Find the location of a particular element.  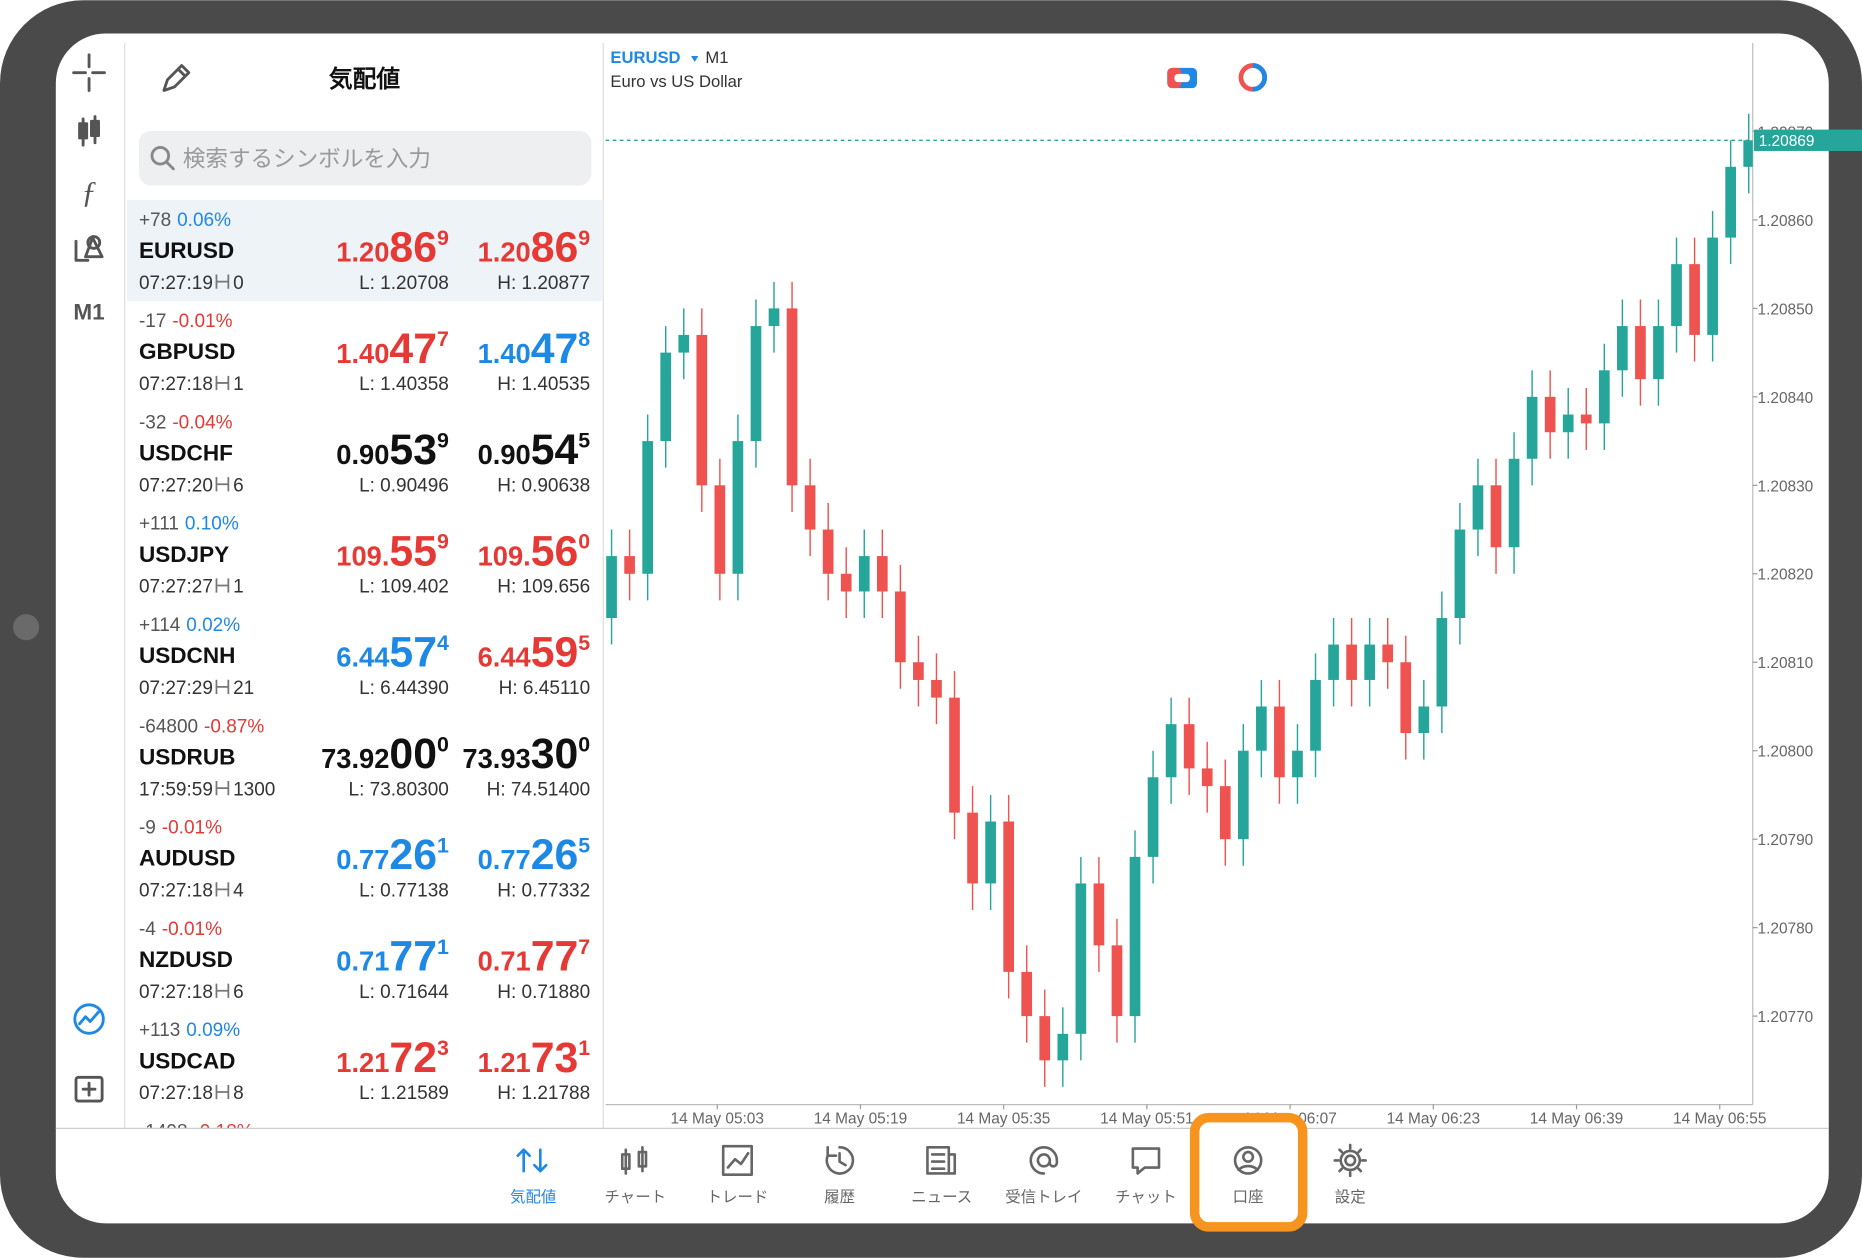

change-points: -4 is located at coordinates (147, 929).